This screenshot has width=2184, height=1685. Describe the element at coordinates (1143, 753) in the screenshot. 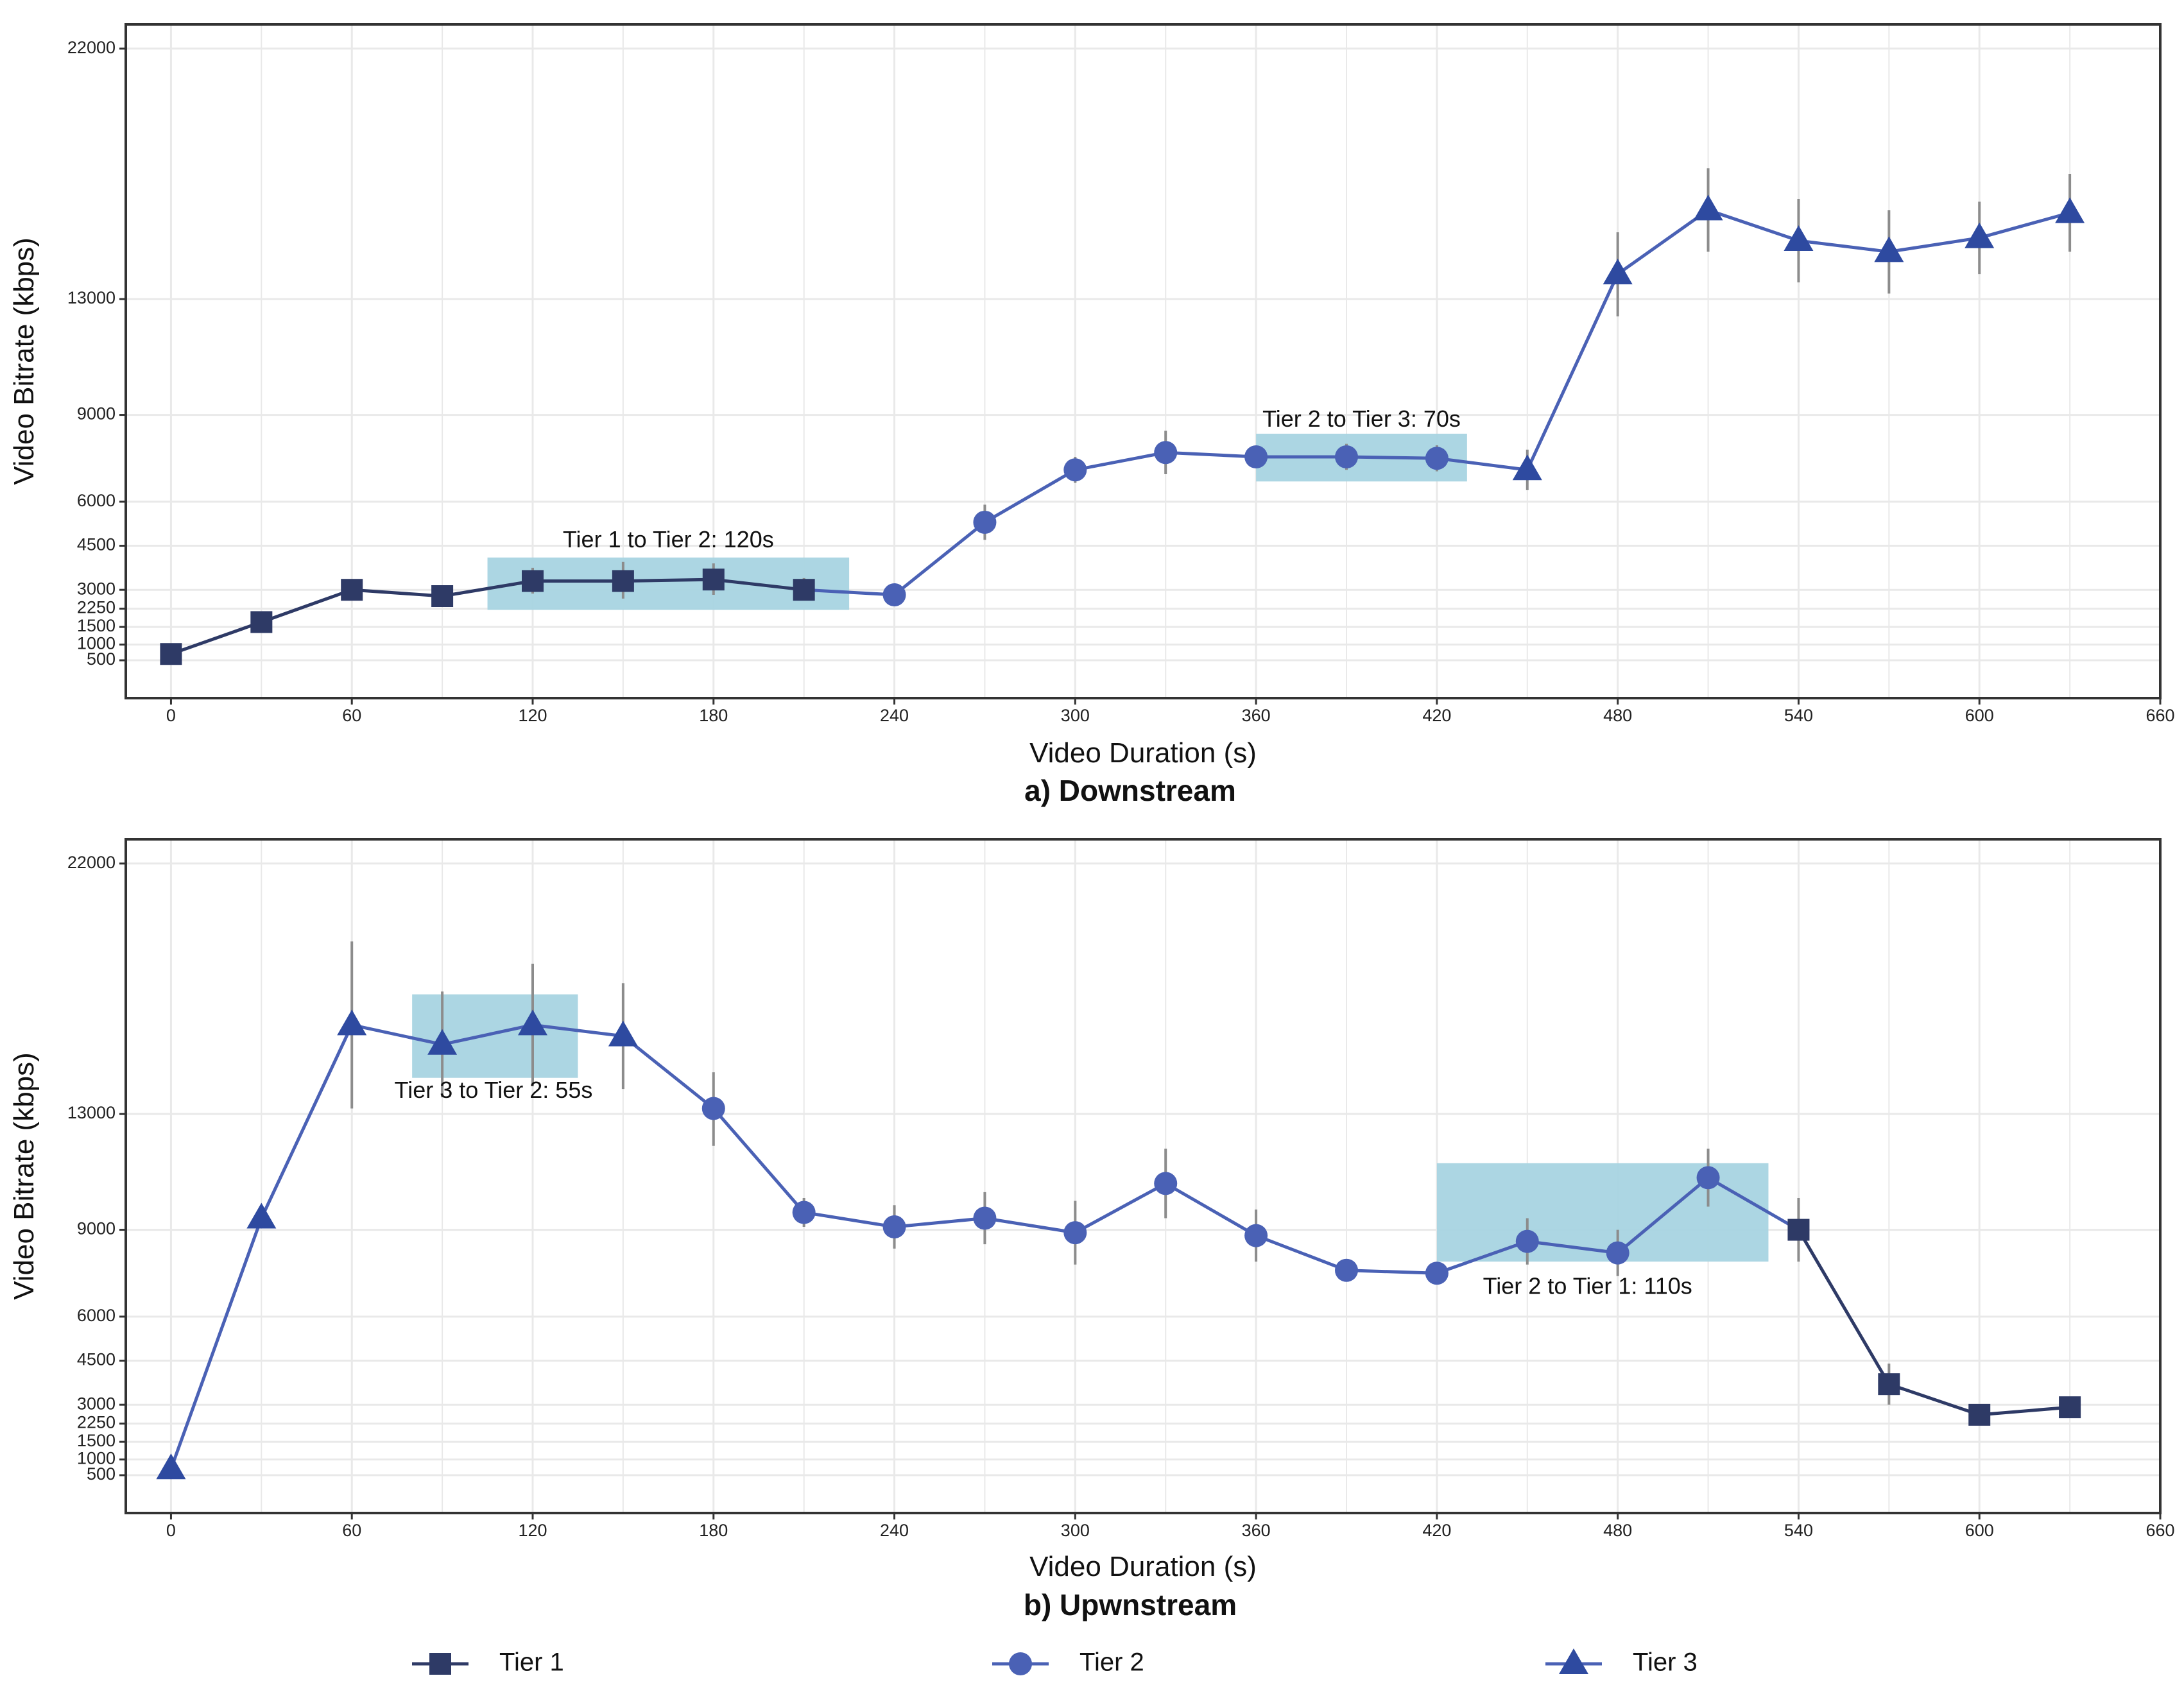

I see `x-axis-title: Video Duration (s)` at that location.